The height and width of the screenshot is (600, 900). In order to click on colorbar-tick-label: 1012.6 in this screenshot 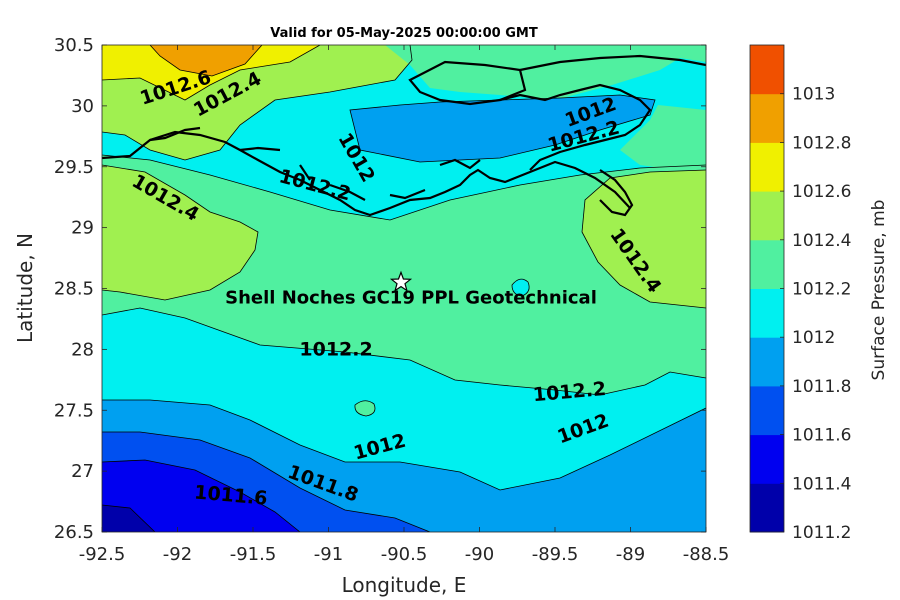, I will do `click(821, 192)`.